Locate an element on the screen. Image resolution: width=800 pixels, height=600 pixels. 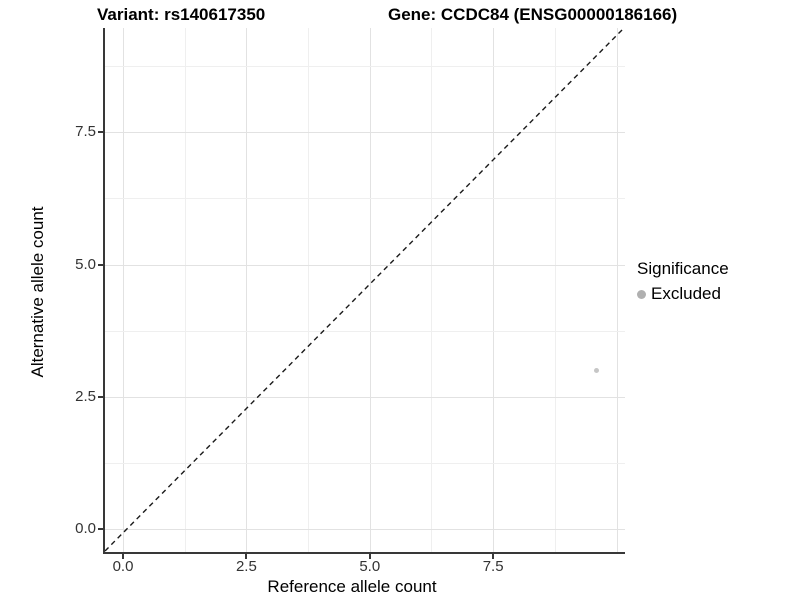
legend-title: Significance is located at coordinates (683, 268).